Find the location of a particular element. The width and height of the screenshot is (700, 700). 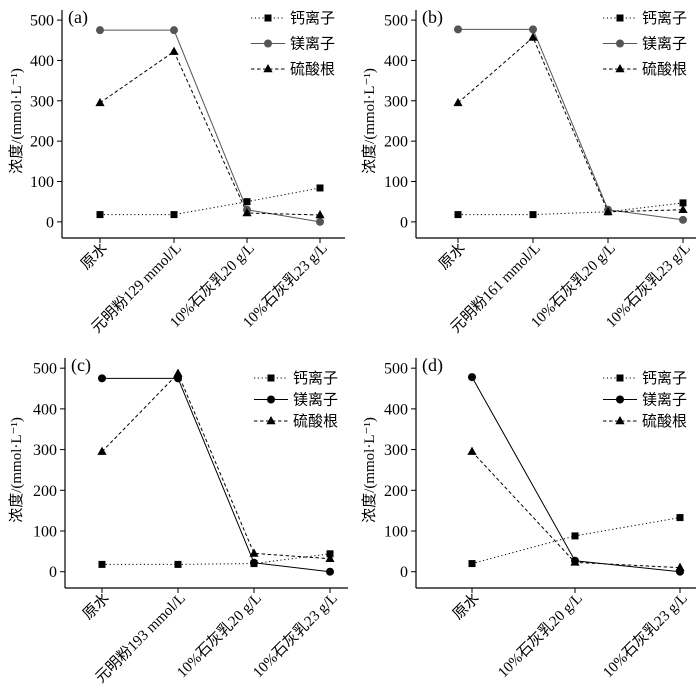

panel-label: (a) is located at coordinates (78, 17).